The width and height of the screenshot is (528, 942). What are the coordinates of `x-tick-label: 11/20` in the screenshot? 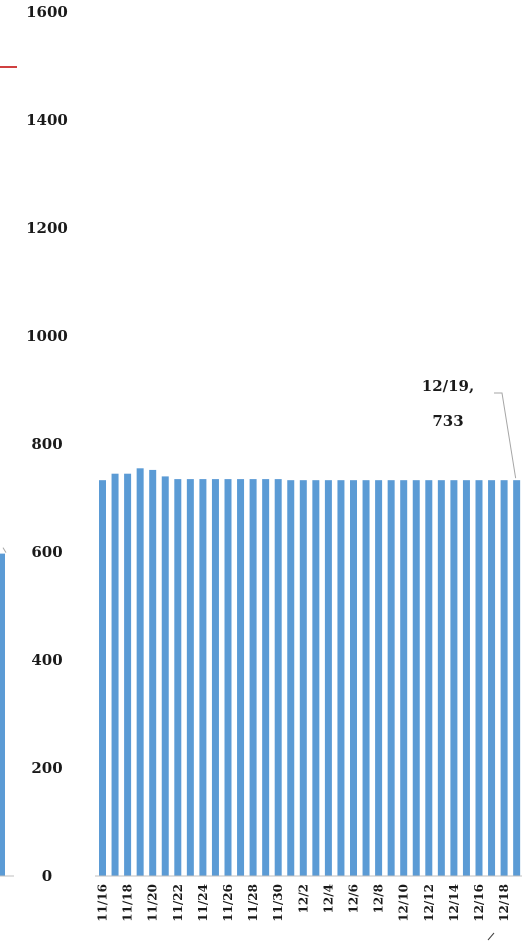 It's located at (153, 903).